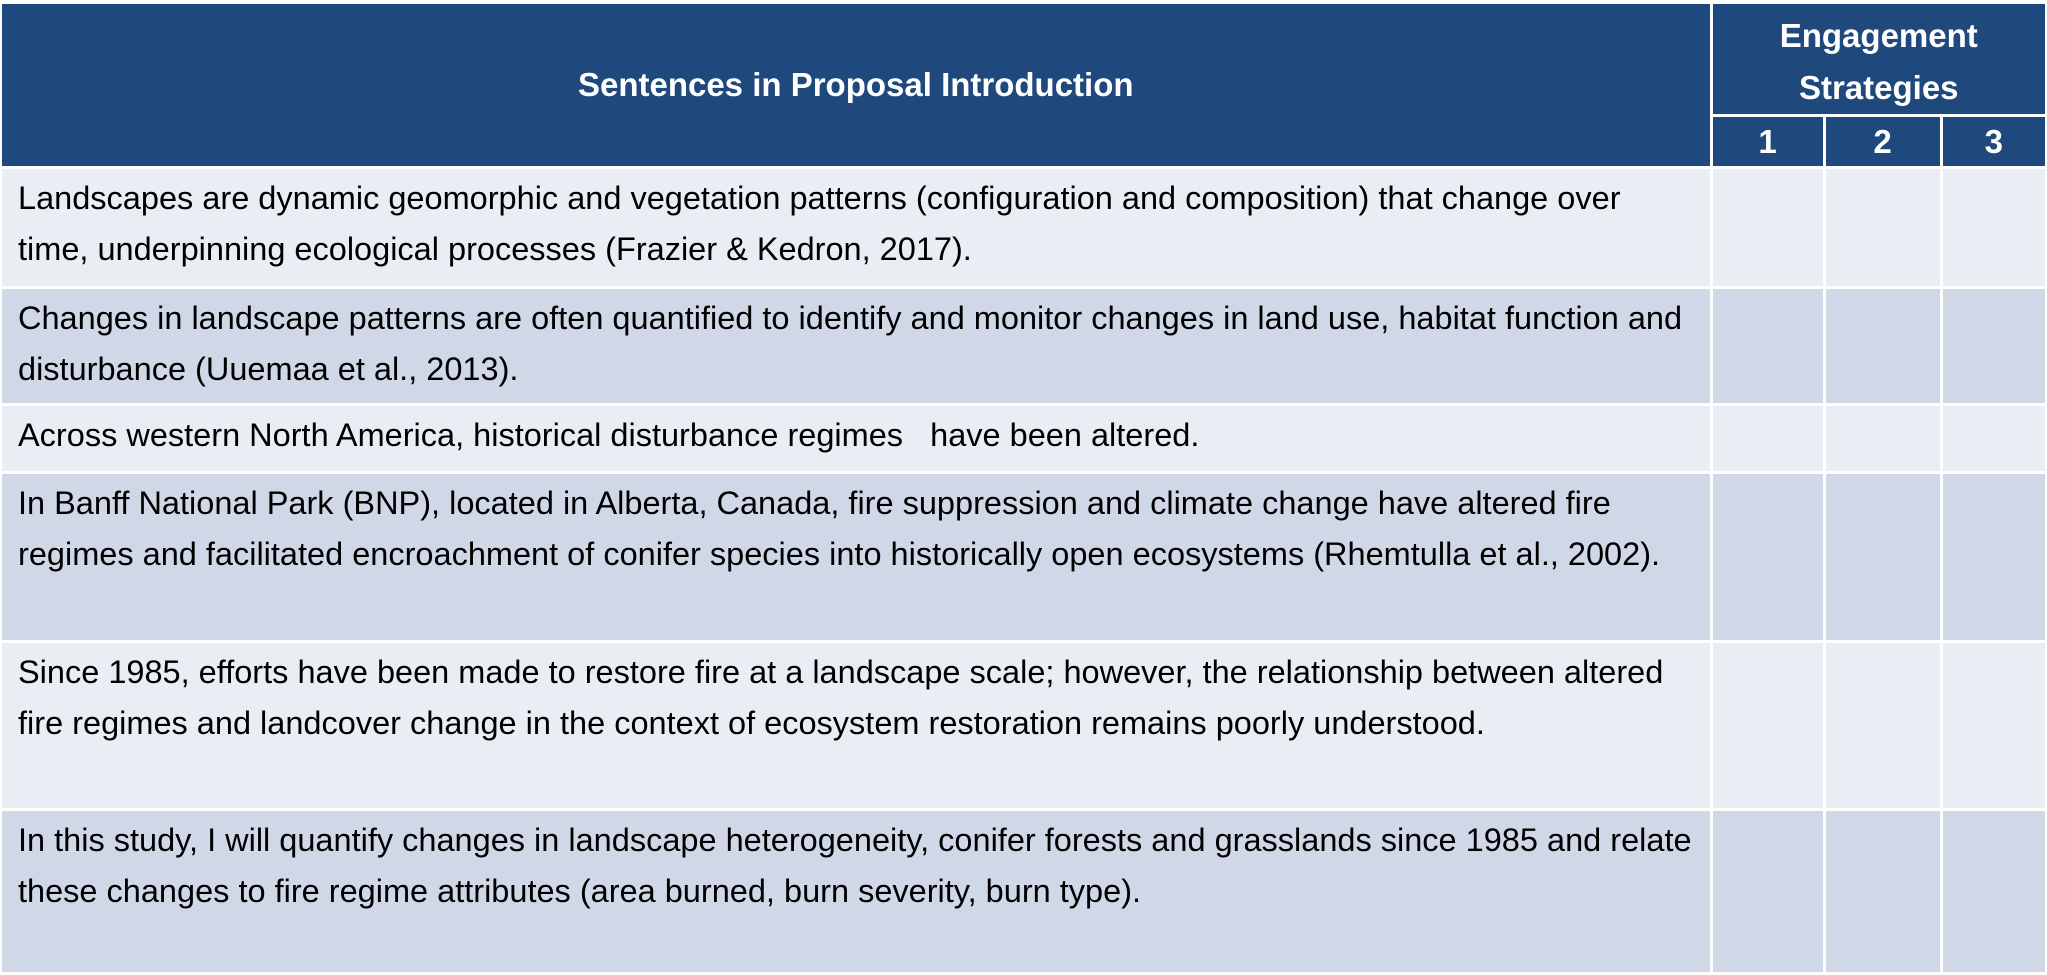  Describe the element at coordinates (1877, 60) in the screenshot. I see `engagement-strategies-header: Engagement Strategies` at that location.